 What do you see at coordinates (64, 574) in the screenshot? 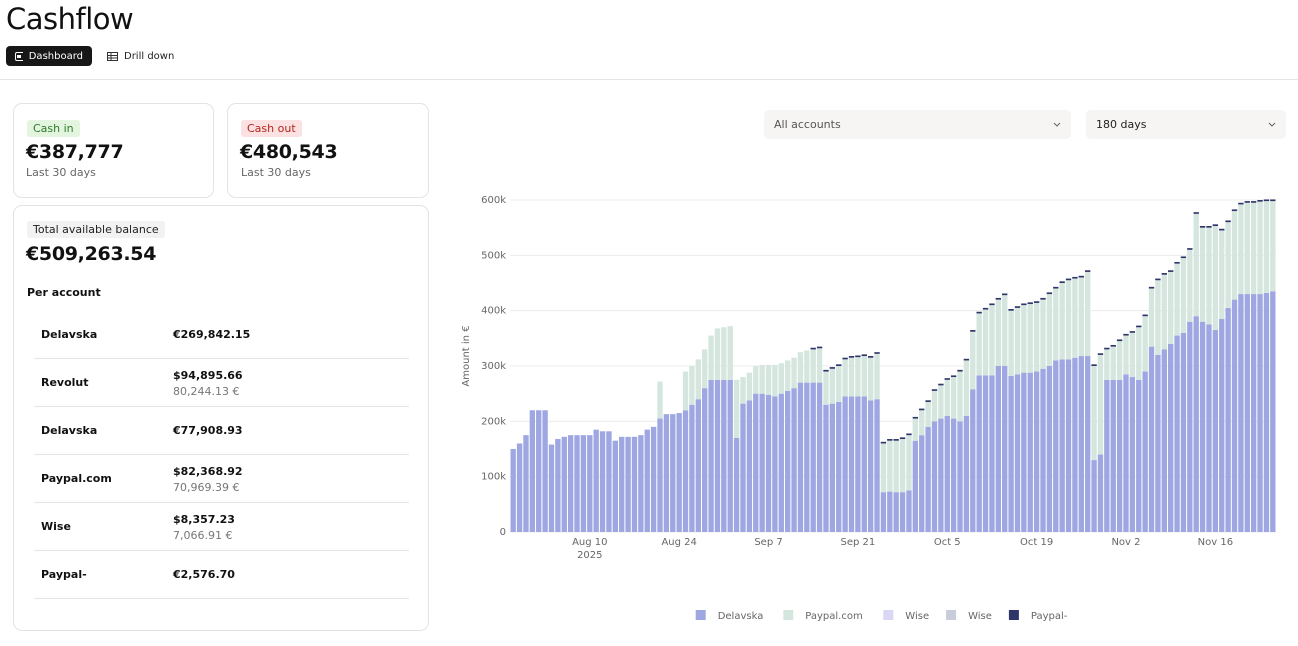
I see `account-name: Paypal-` at bounding box center [64, 574].